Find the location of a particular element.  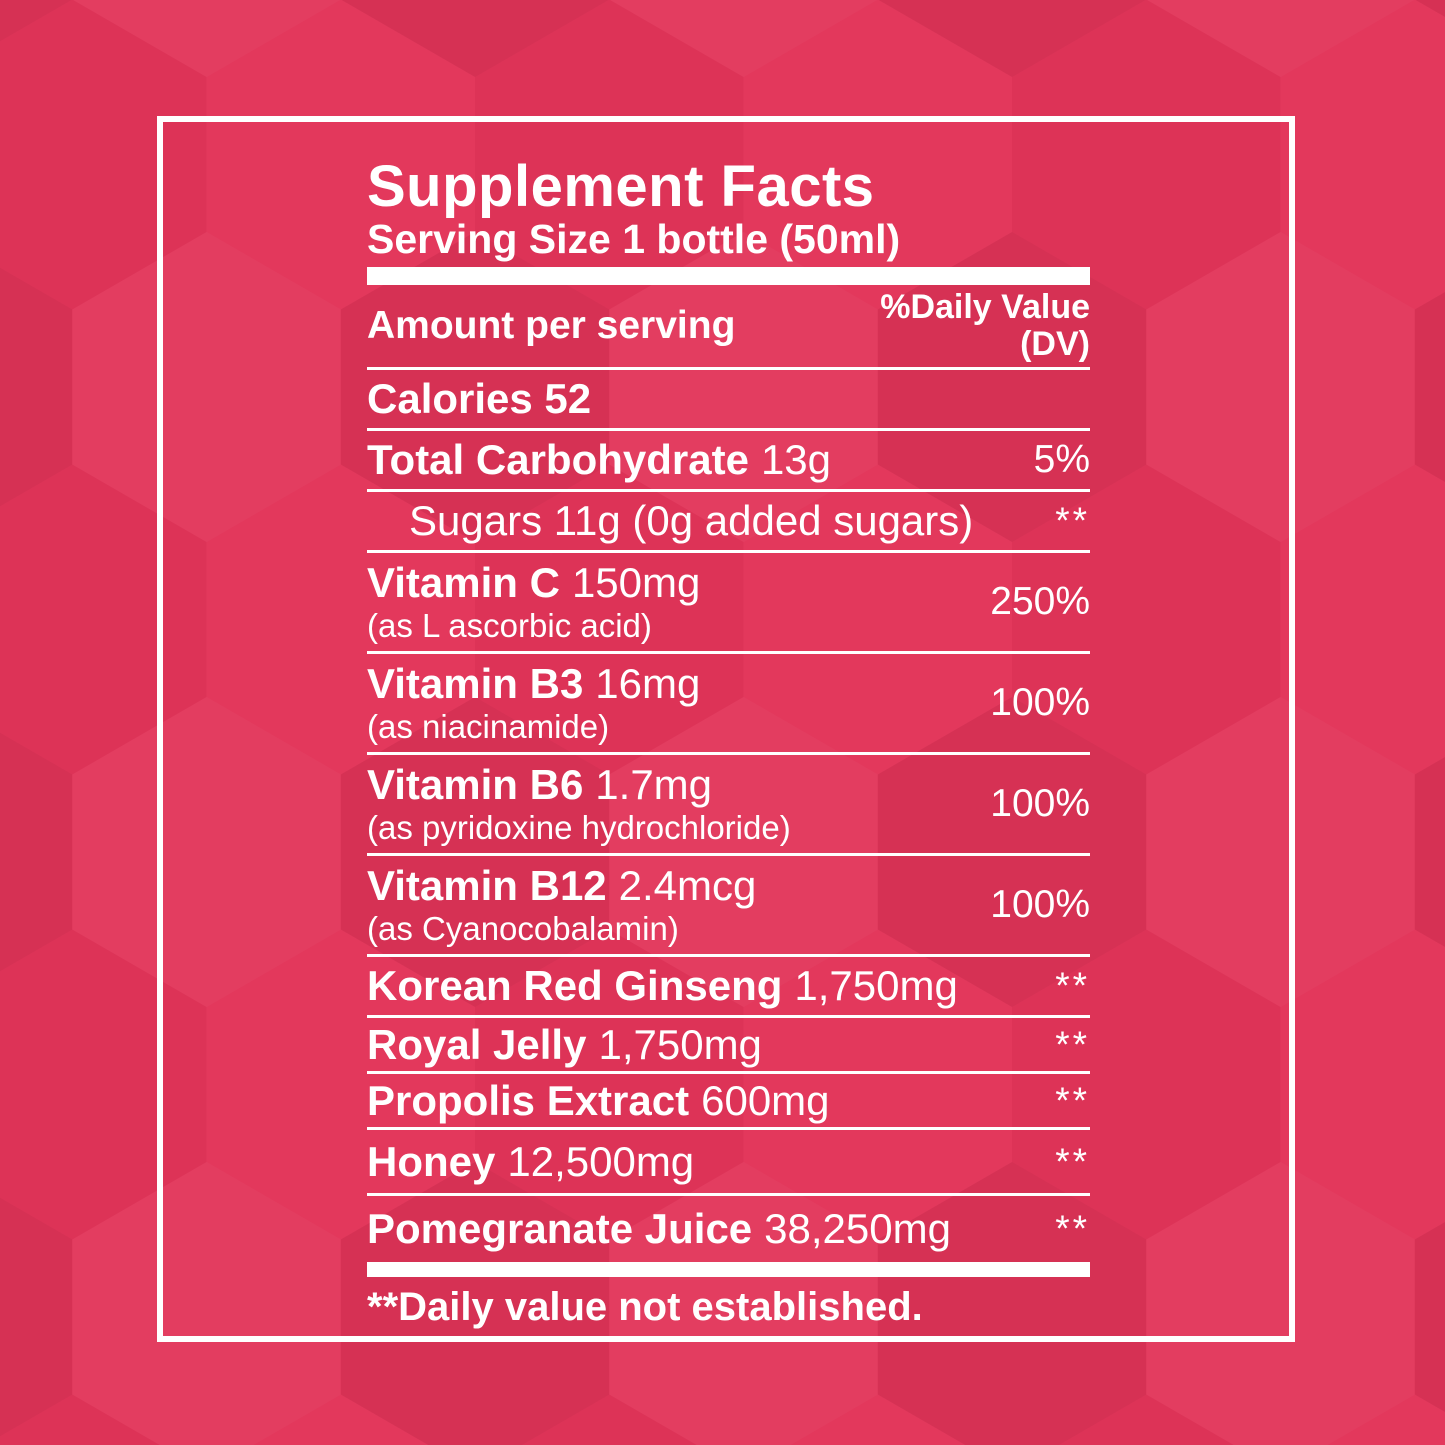

nutrient-name: Pomegranate Juice is located at coordinates (560, 1228).